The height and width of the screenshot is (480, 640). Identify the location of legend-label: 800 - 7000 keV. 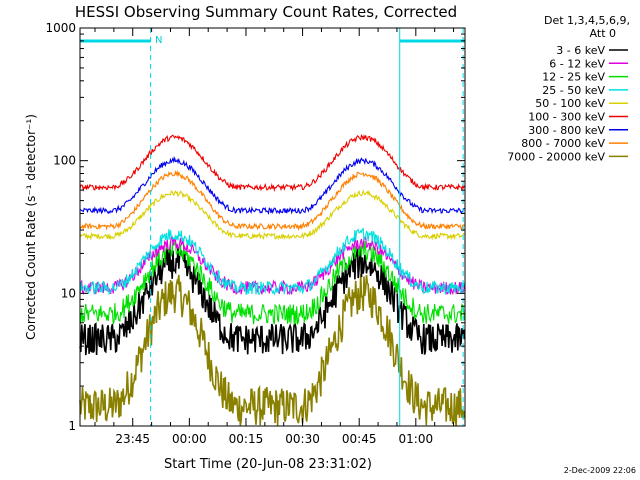
(563, 143).